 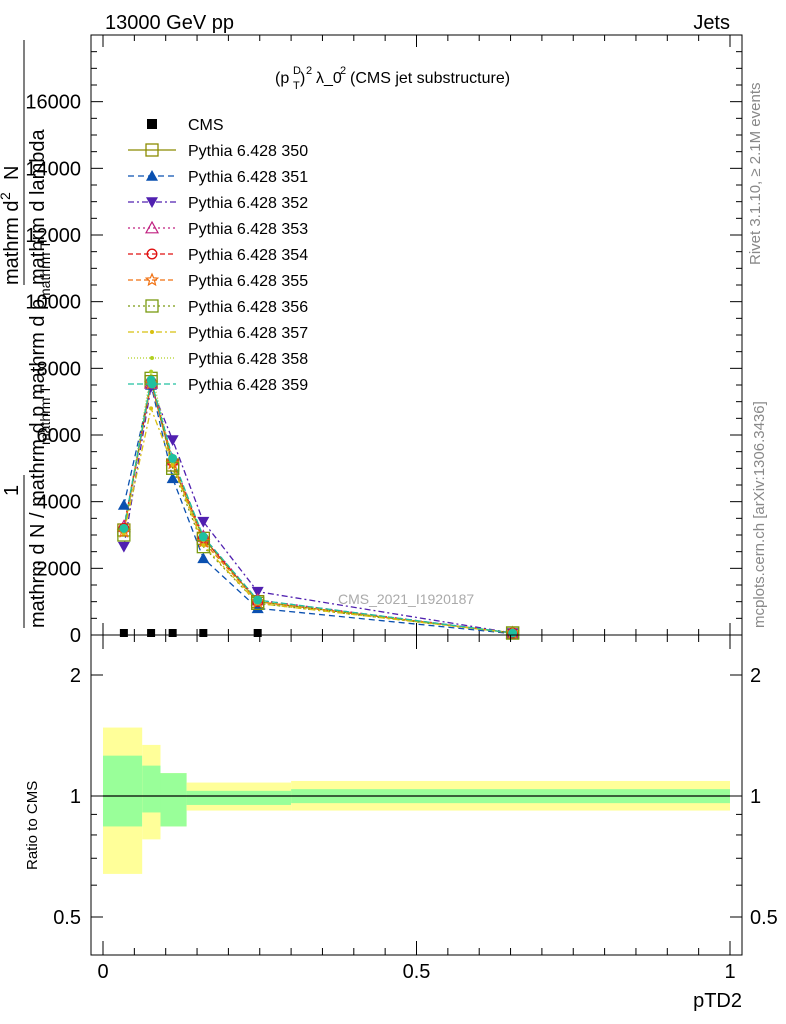 What do you see at coordinates (12, 173) in the screenshot?
I see `svg-text: N` at bounding box center [12, 173].